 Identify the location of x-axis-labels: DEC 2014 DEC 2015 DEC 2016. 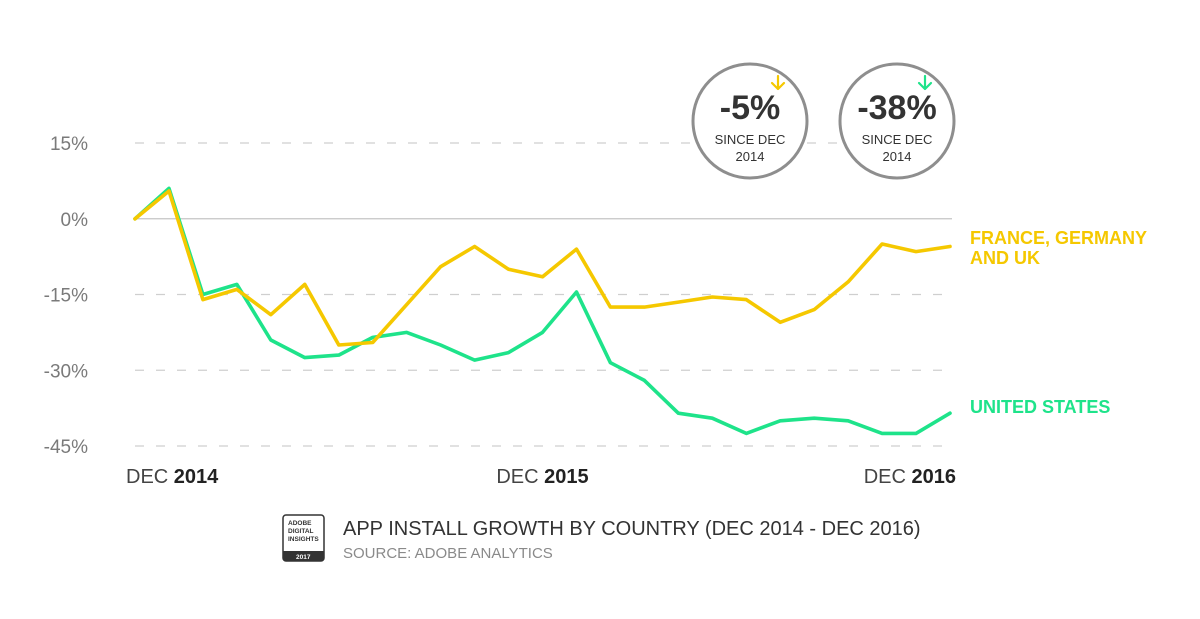
(541, 477).